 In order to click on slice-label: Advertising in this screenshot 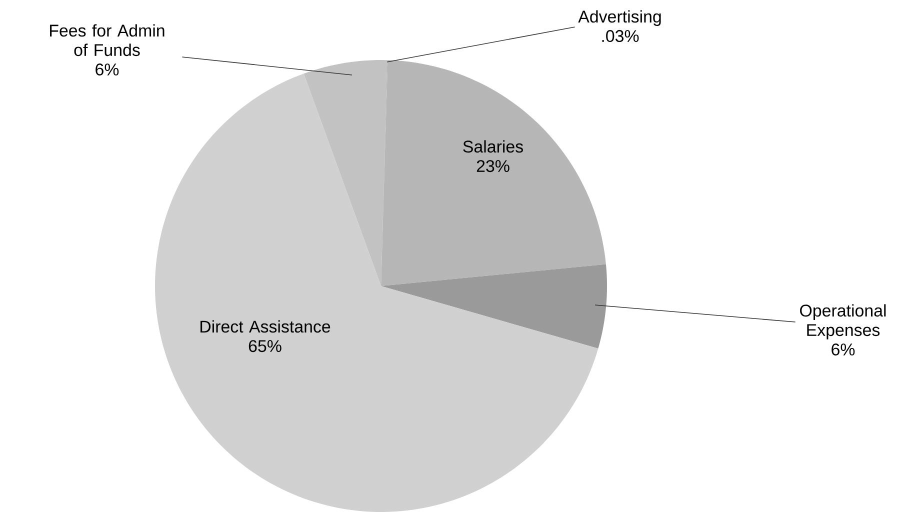, I will do `click(619, 18)`.